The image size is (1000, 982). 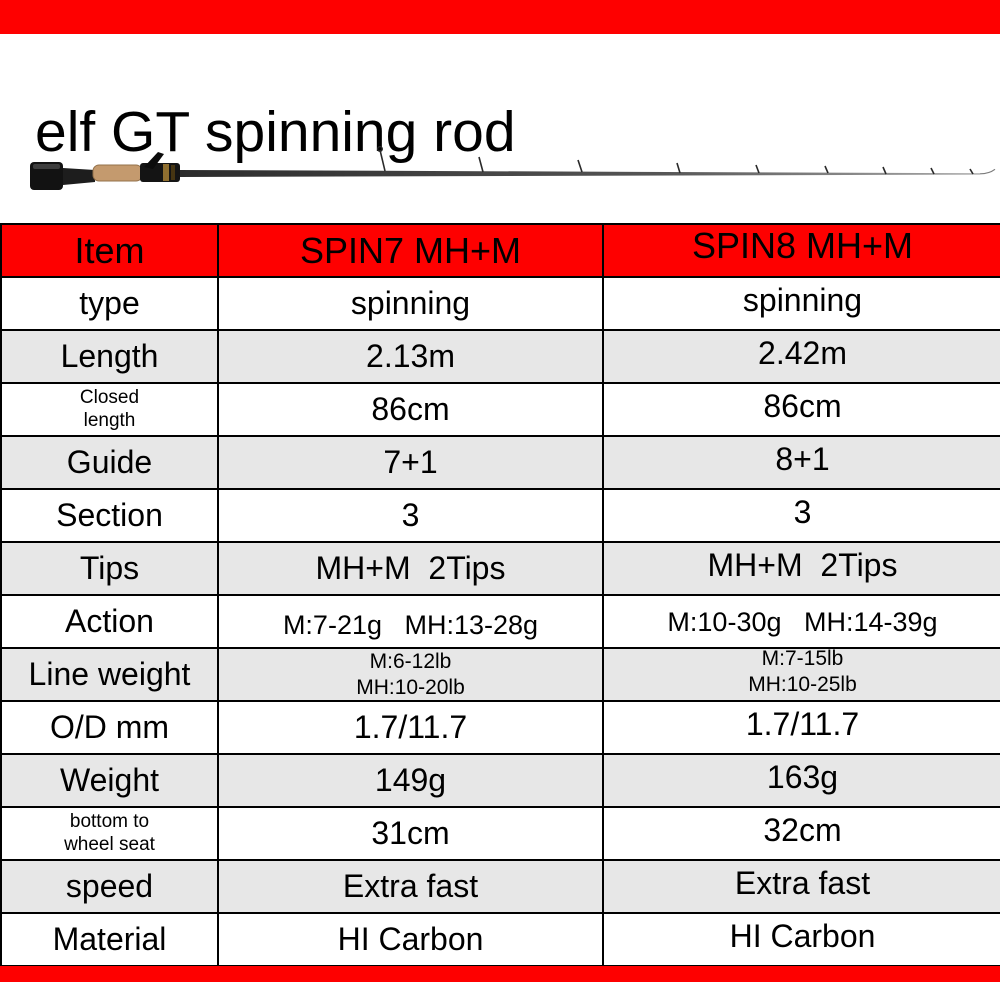 I want to click on spec-label: bottom to wheel seat, so click(x=109, y=834).